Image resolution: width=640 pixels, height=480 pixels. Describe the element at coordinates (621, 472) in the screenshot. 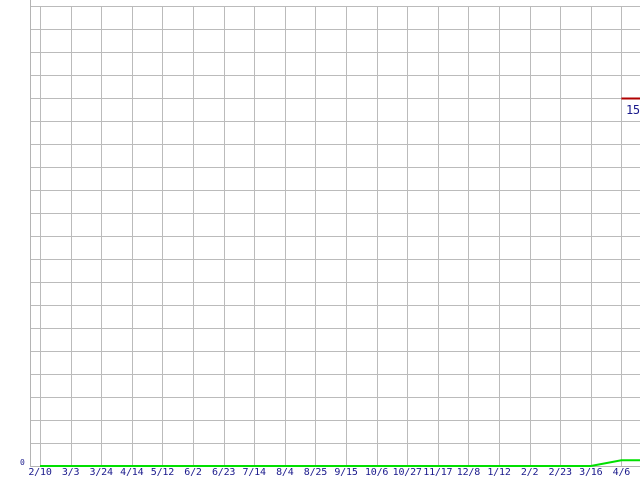

I see `x-axis-tick-label: 4/6` at that location.